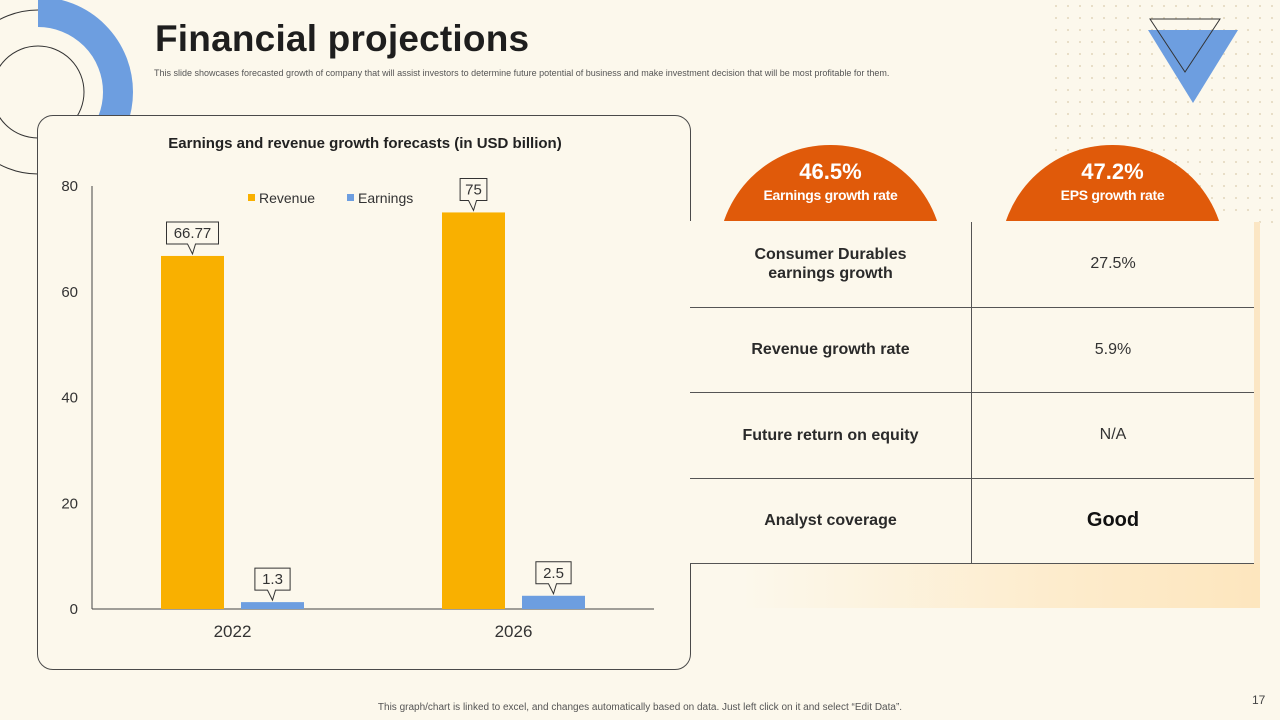 This screenshot has height=720, width=1280. I want to click on data-label: 75, so click(473, 189).